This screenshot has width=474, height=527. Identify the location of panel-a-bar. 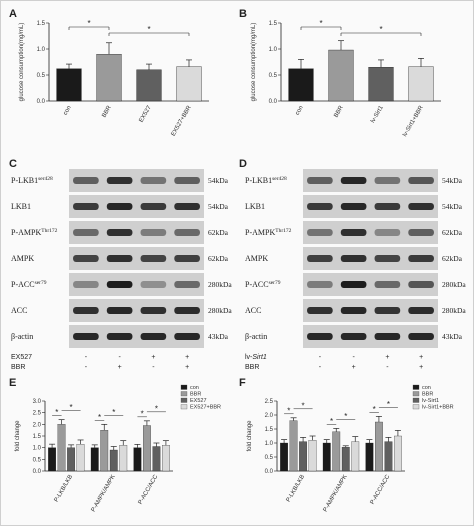
(109, 78).